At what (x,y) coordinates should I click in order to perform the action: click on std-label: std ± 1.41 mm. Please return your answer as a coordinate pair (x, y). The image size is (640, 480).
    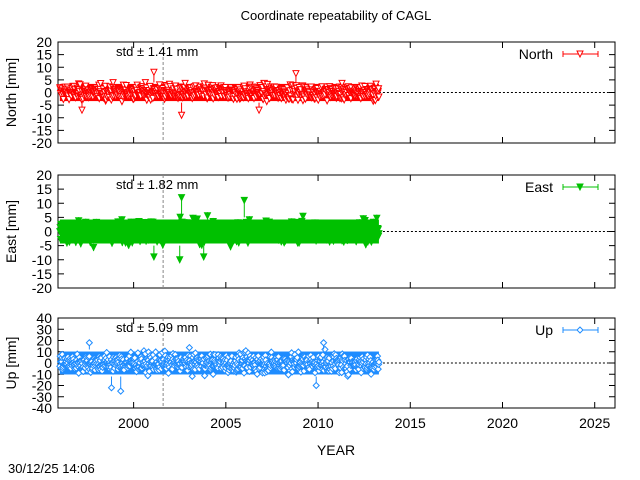
    Looking at the image, I should click on (157, 51).